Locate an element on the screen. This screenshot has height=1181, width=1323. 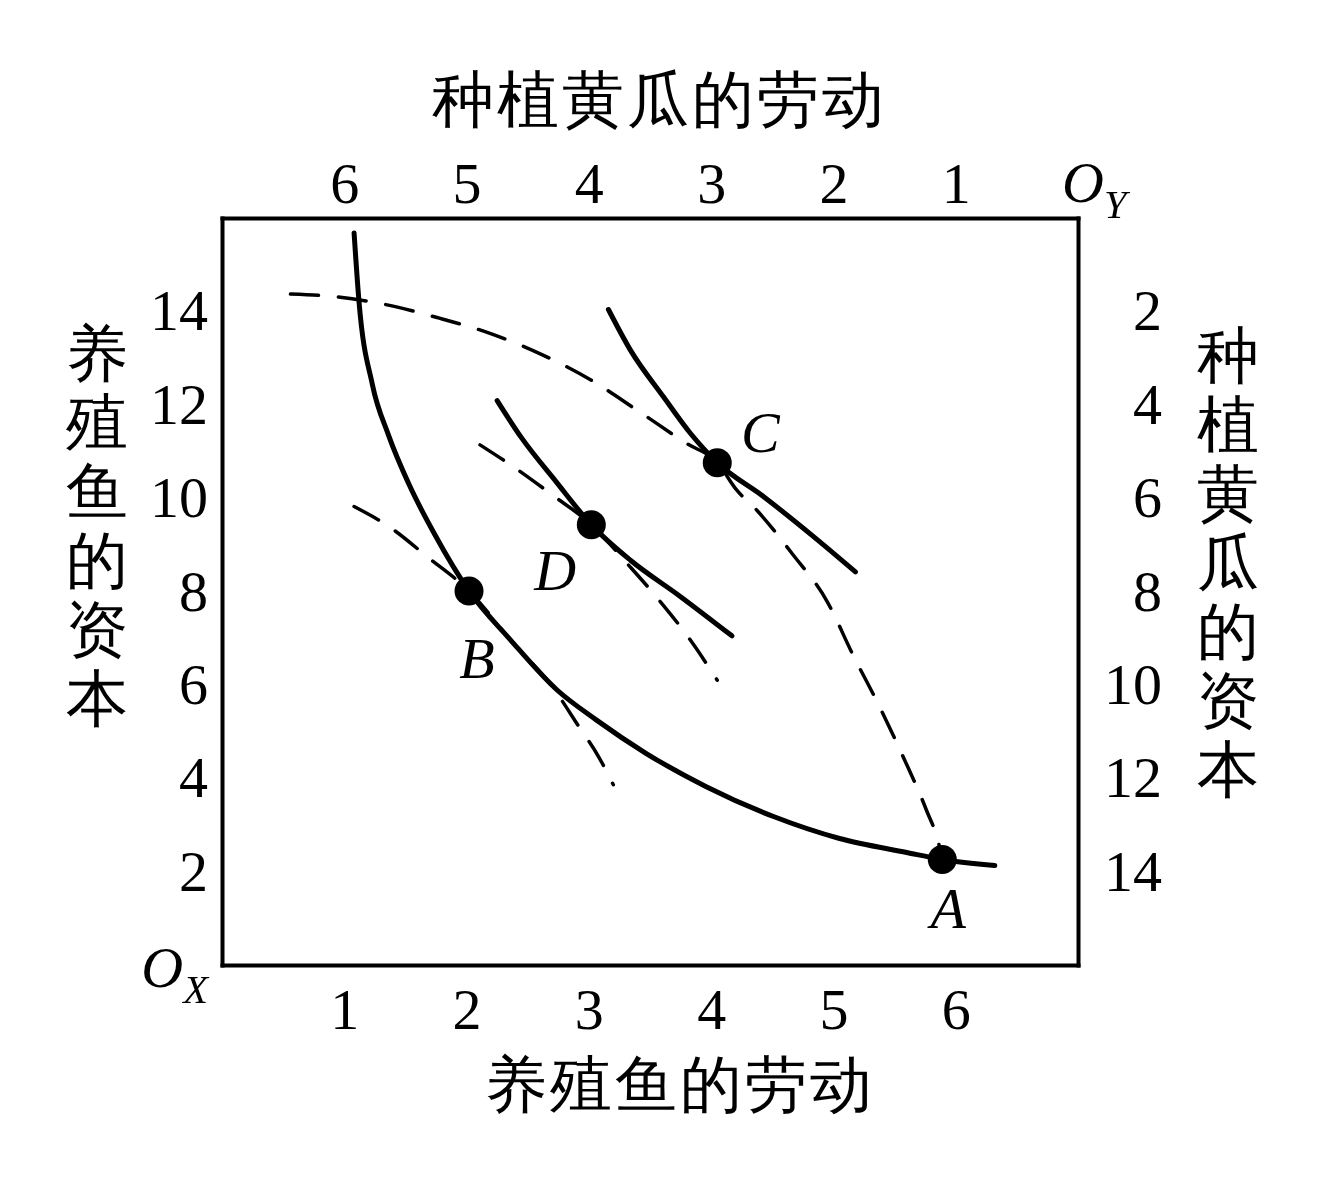
y-tick-label: 12 is located at coordinates (179, 404).